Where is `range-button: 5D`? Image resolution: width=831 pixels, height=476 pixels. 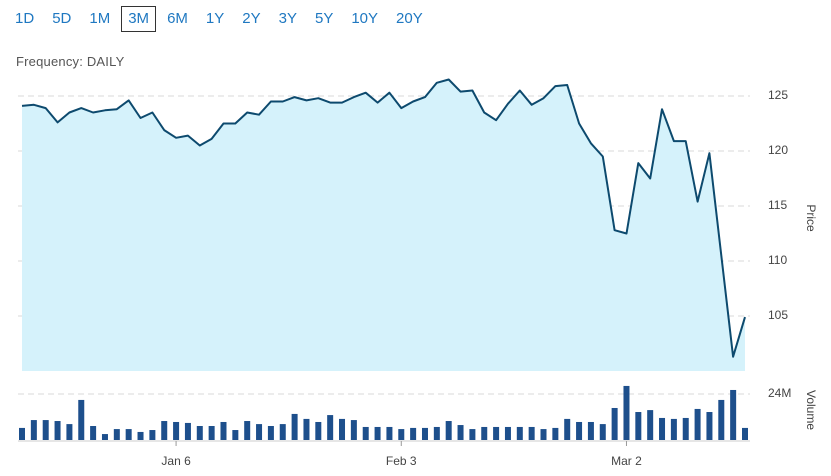
range-button: 5D is located at coordinates (62, 18).